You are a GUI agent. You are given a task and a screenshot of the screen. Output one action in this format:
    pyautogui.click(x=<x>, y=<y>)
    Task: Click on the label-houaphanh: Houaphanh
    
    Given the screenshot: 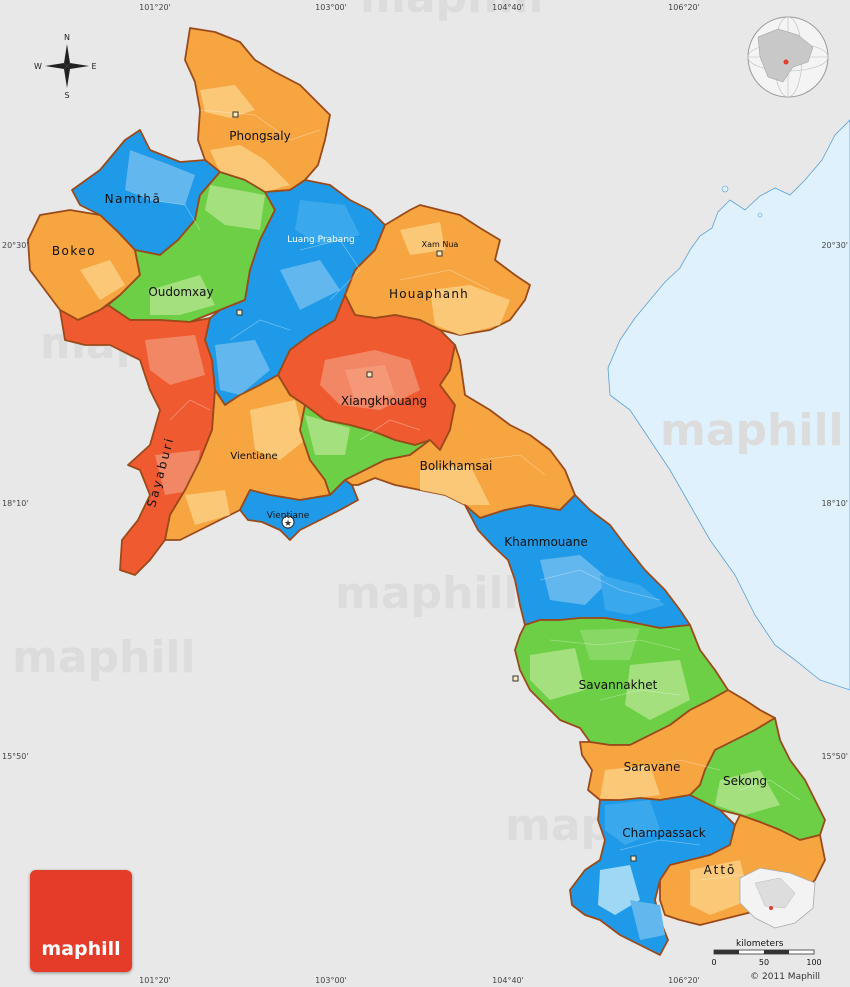 What is the action you would take?
    pyautogui.click(x=429, y=294)
    